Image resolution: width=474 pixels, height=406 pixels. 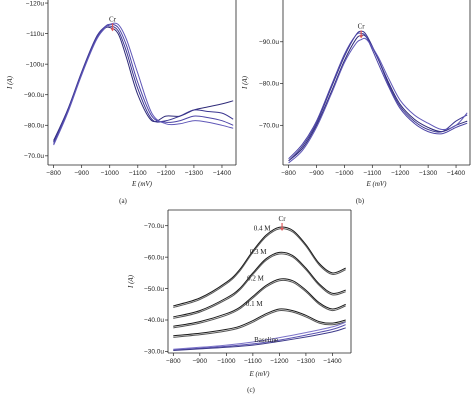 What do you see at coordinates (263, 228) in the screenshot?
I see `series-annotation: 0.4 M` at bounding box center [263, 228].